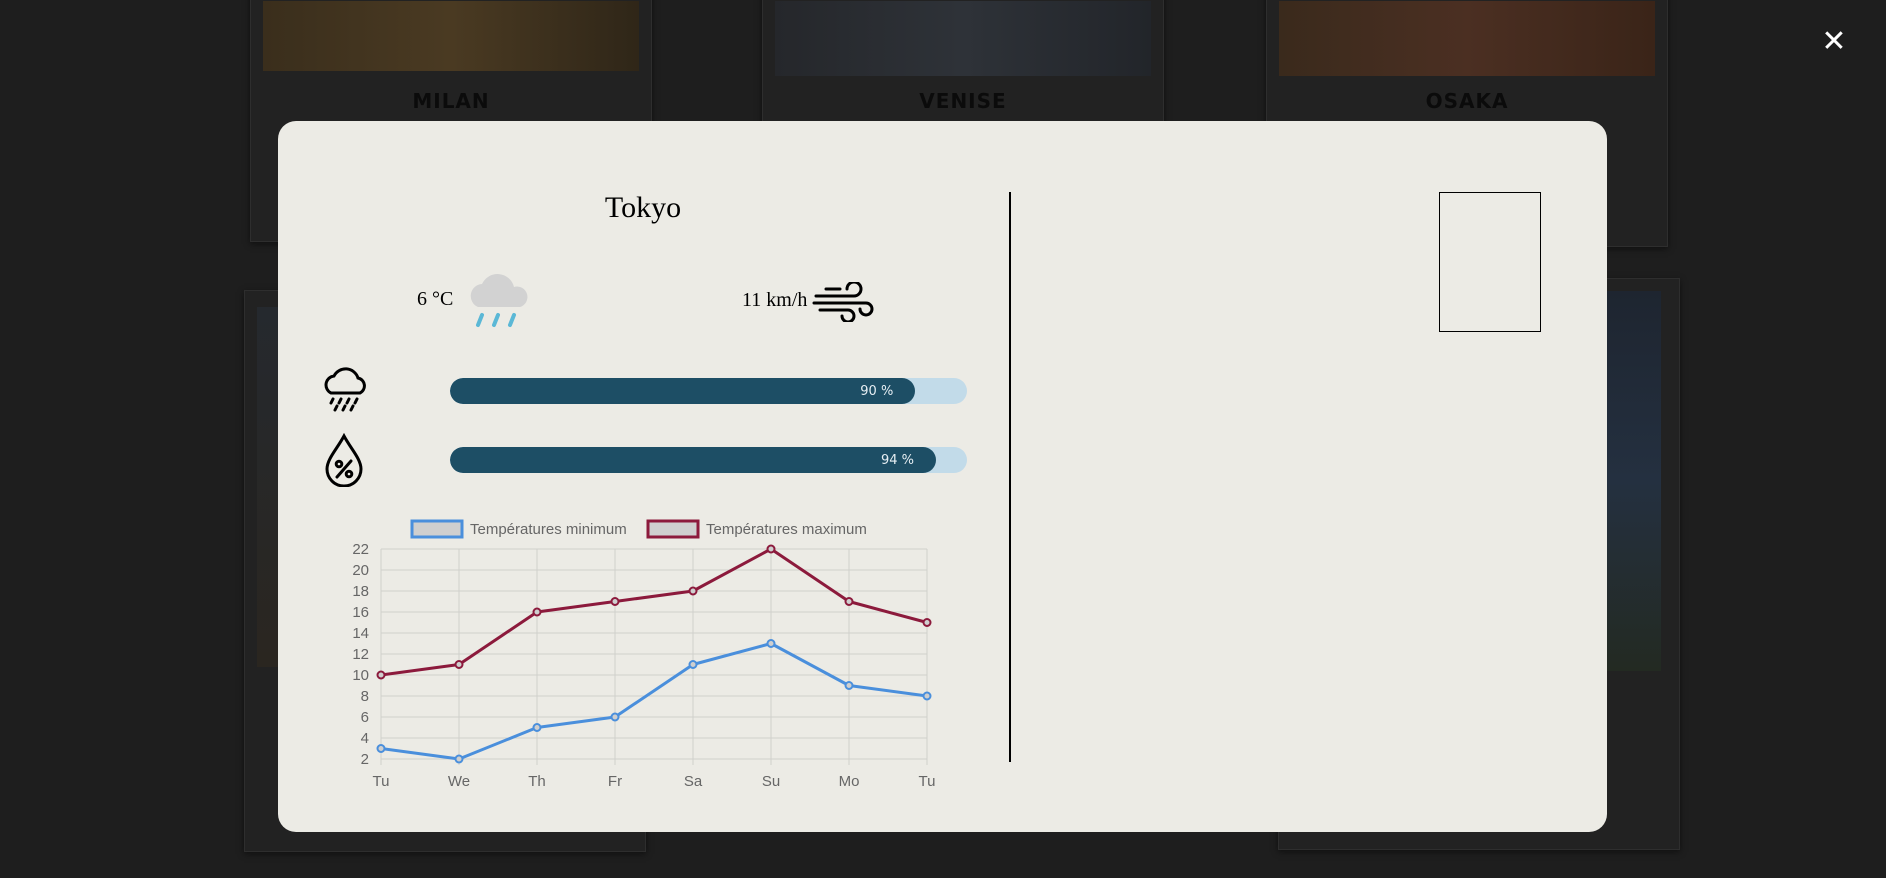  What do you see at coordinates (360, 570) in the screenshot?
I see `y-tick-label: 20` at bounding box center [360, 570].